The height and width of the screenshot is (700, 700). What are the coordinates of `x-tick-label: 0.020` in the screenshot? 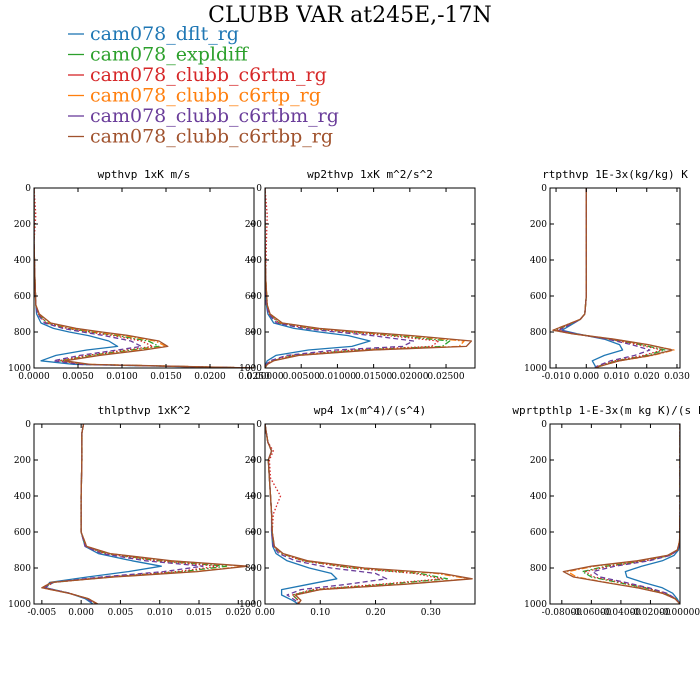 It's located at (647, 377).